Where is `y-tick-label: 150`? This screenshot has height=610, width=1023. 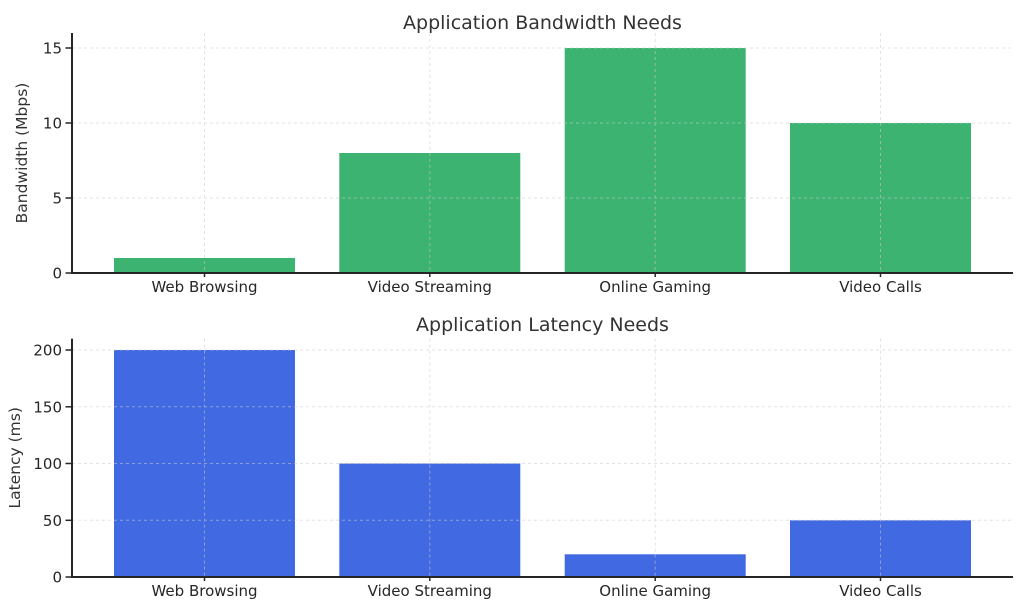
y-tick-label: 150 is located at coordinates (47, 407).